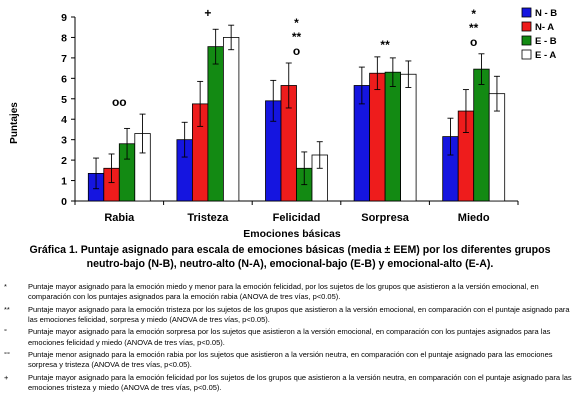  I want to click on y-tick-label: 0, so click(64, 202).